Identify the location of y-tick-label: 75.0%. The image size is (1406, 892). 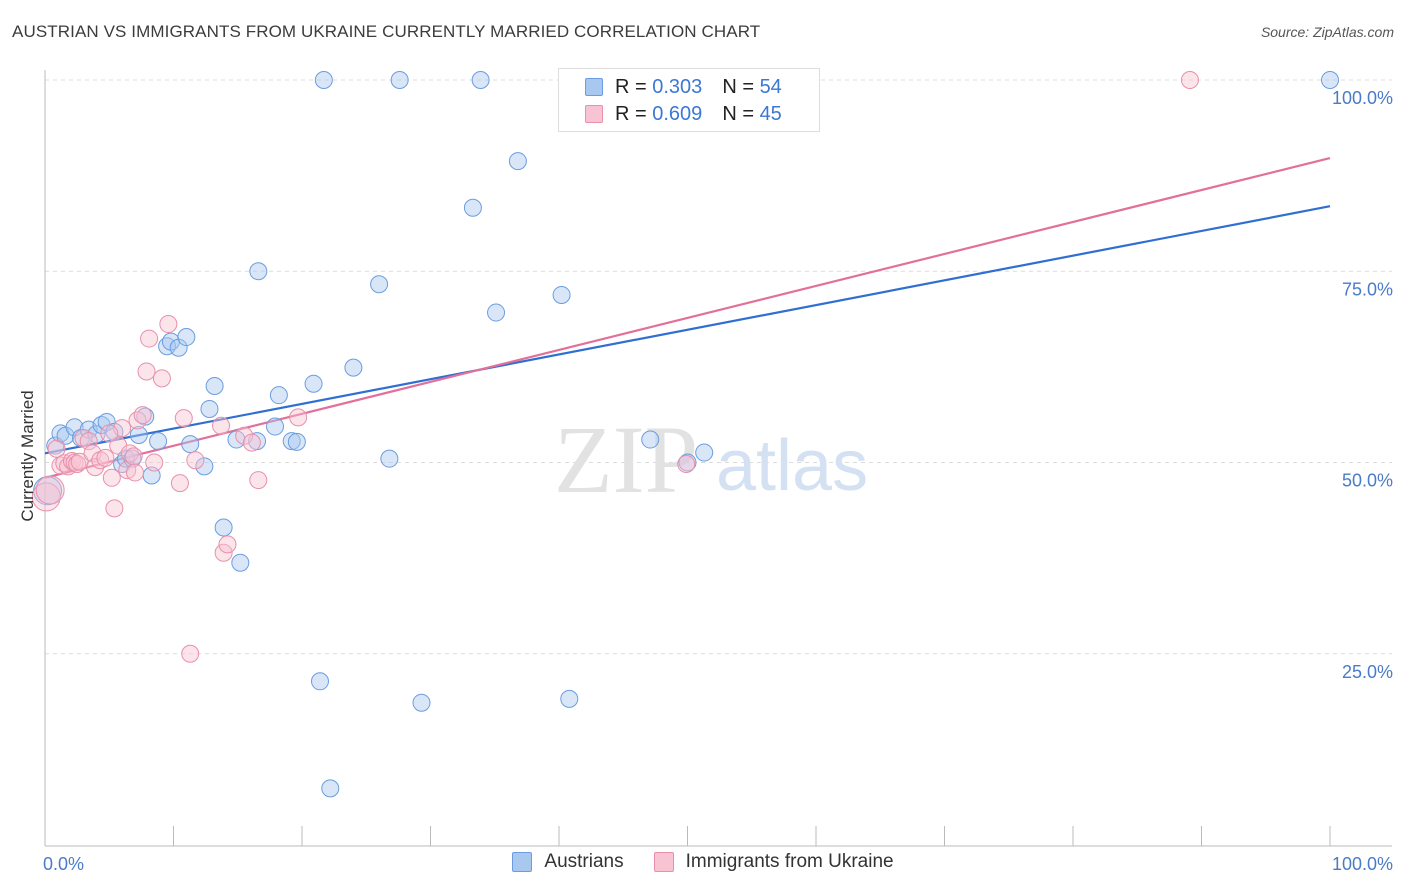
(1367, 289).